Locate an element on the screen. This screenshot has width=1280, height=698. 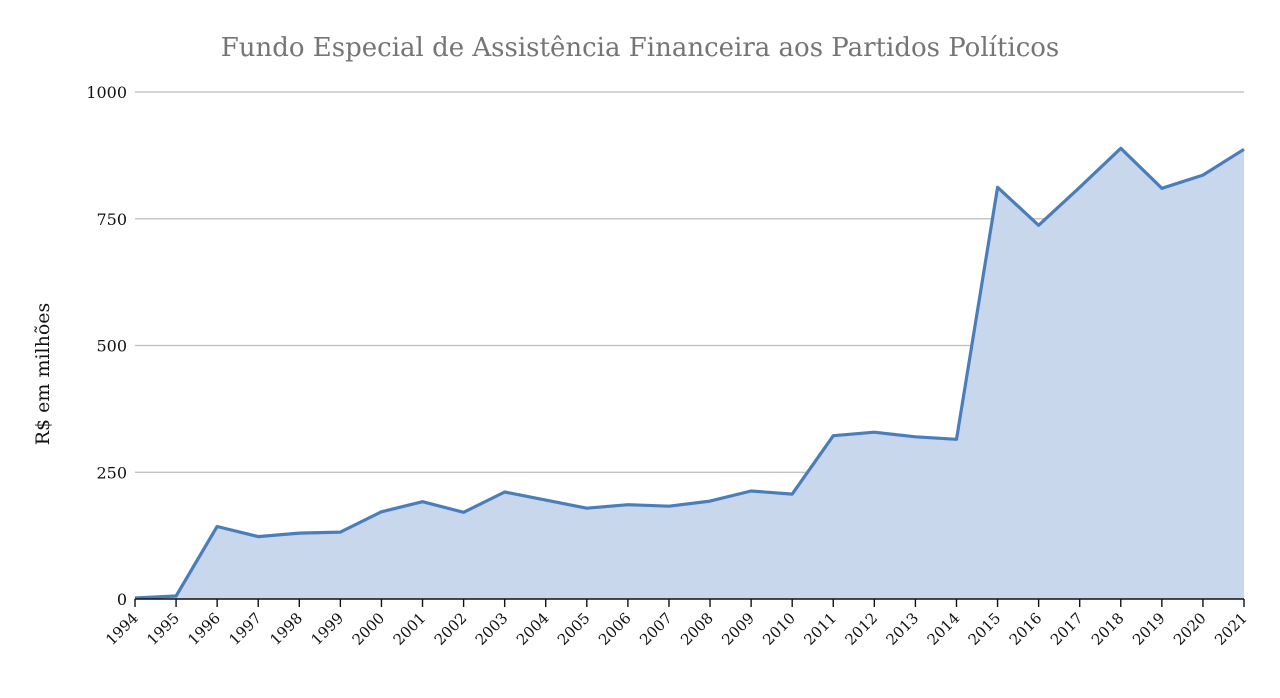
x-tick-label: 1998 is located at coordinates (286, 629).